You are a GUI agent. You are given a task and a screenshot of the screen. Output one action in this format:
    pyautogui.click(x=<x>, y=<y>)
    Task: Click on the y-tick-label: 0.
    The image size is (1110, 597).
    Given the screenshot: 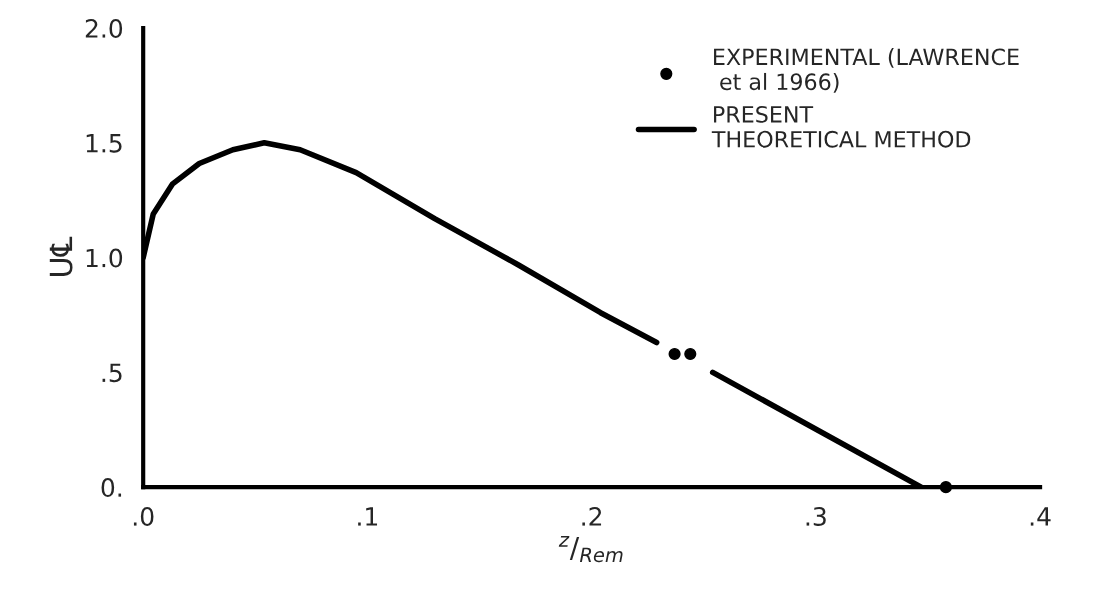 What is the action you would take?
    pyautogui.click(x=111, y=488)
    